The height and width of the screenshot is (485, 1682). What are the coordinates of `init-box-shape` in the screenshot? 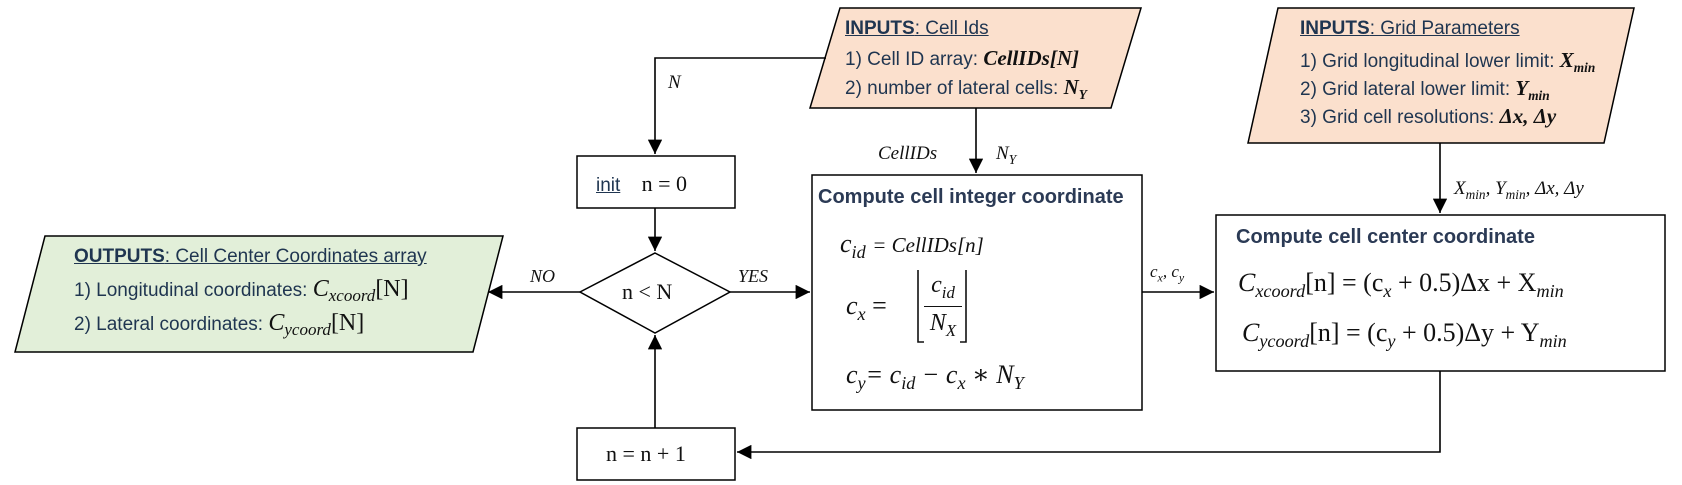 It's located at (656, 182).